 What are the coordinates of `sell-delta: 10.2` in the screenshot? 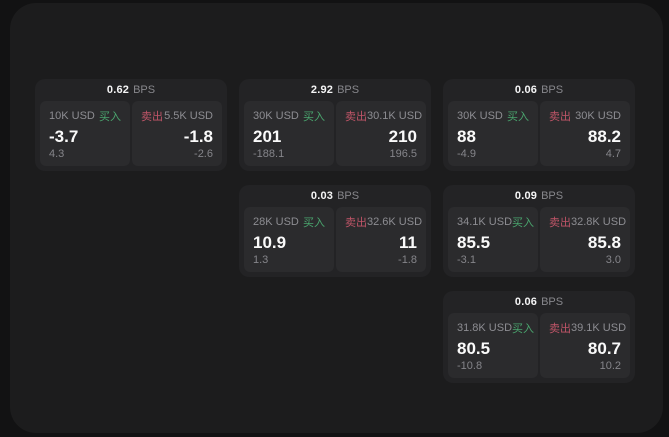 It's located at (610, 366).